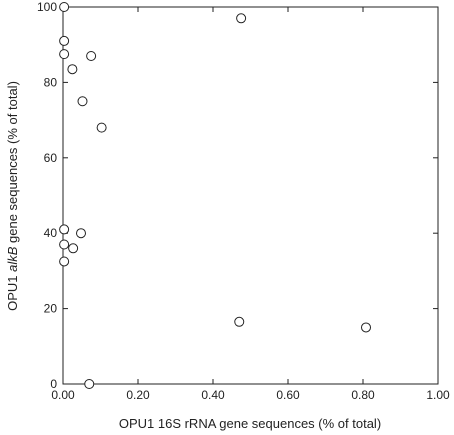 The image size is (454, 435). Describe the element at coordinates (51, 158) in the screenshot. I see `y-tick-label: 60` at that location.